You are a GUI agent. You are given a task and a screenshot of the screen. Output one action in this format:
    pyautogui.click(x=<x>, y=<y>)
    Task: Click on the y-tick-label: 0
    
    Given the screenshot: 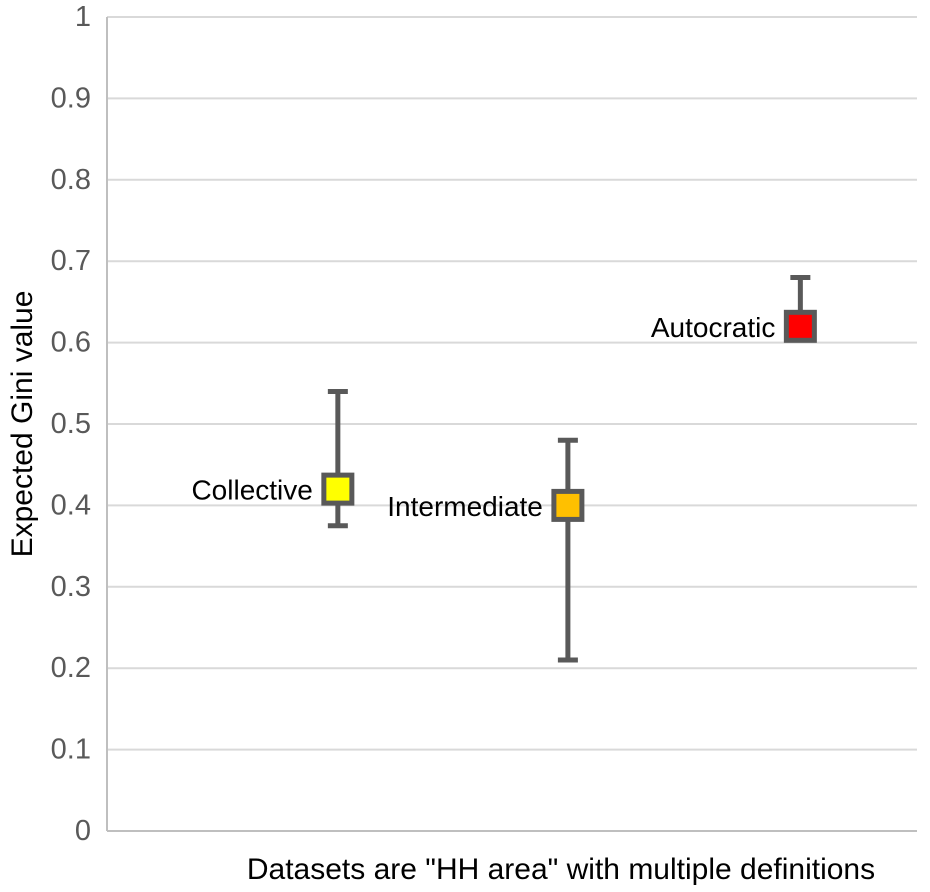 What is the action you would take?
    pyautogui.click(x=83, y=831)
    